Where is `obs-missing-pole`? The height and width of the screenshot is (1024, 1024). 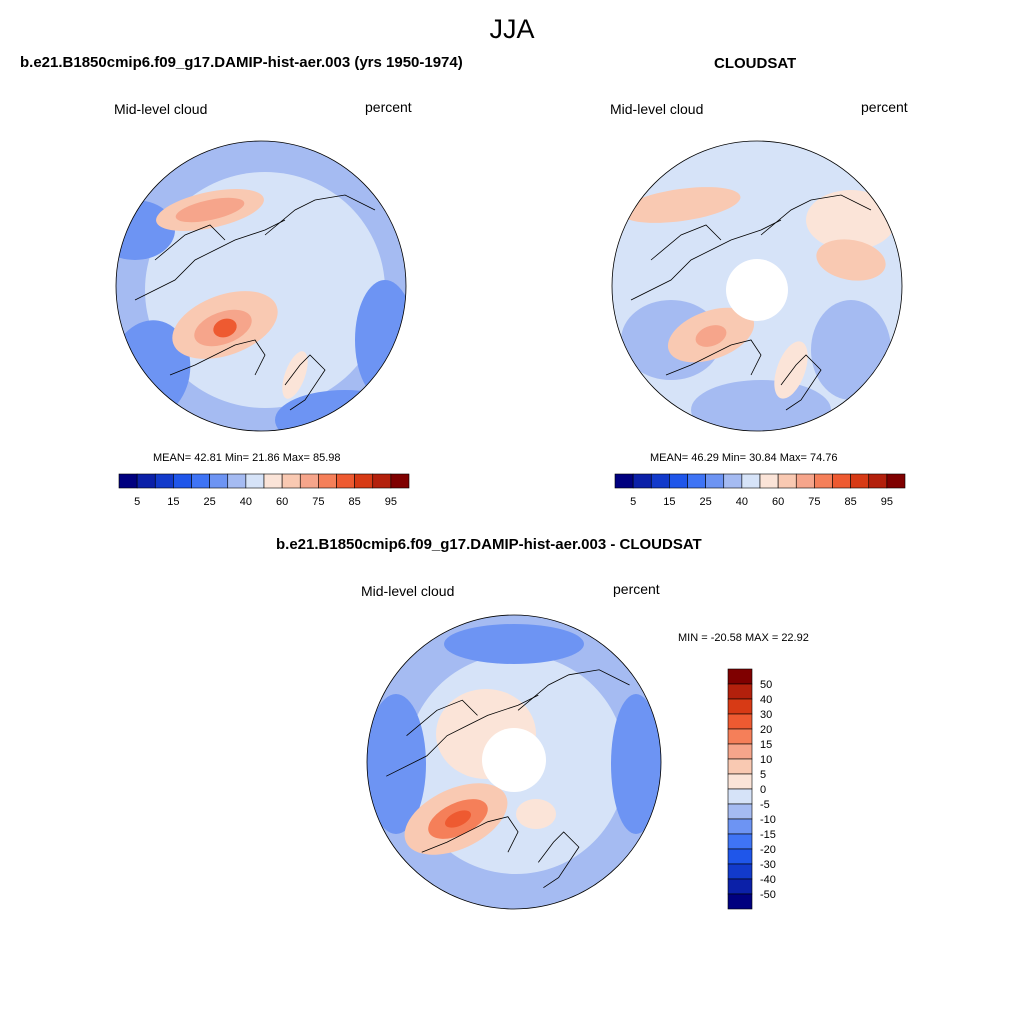
obs-missing-pole is located at coordinates (757, 290).